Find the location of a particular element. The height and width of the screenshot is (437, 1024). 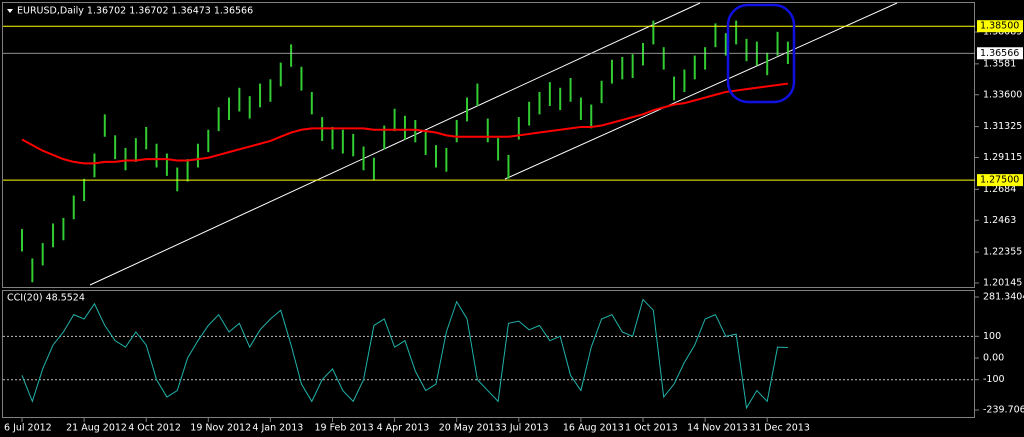

y-tick-label: 0.00 is located at coordinates (993, 358).